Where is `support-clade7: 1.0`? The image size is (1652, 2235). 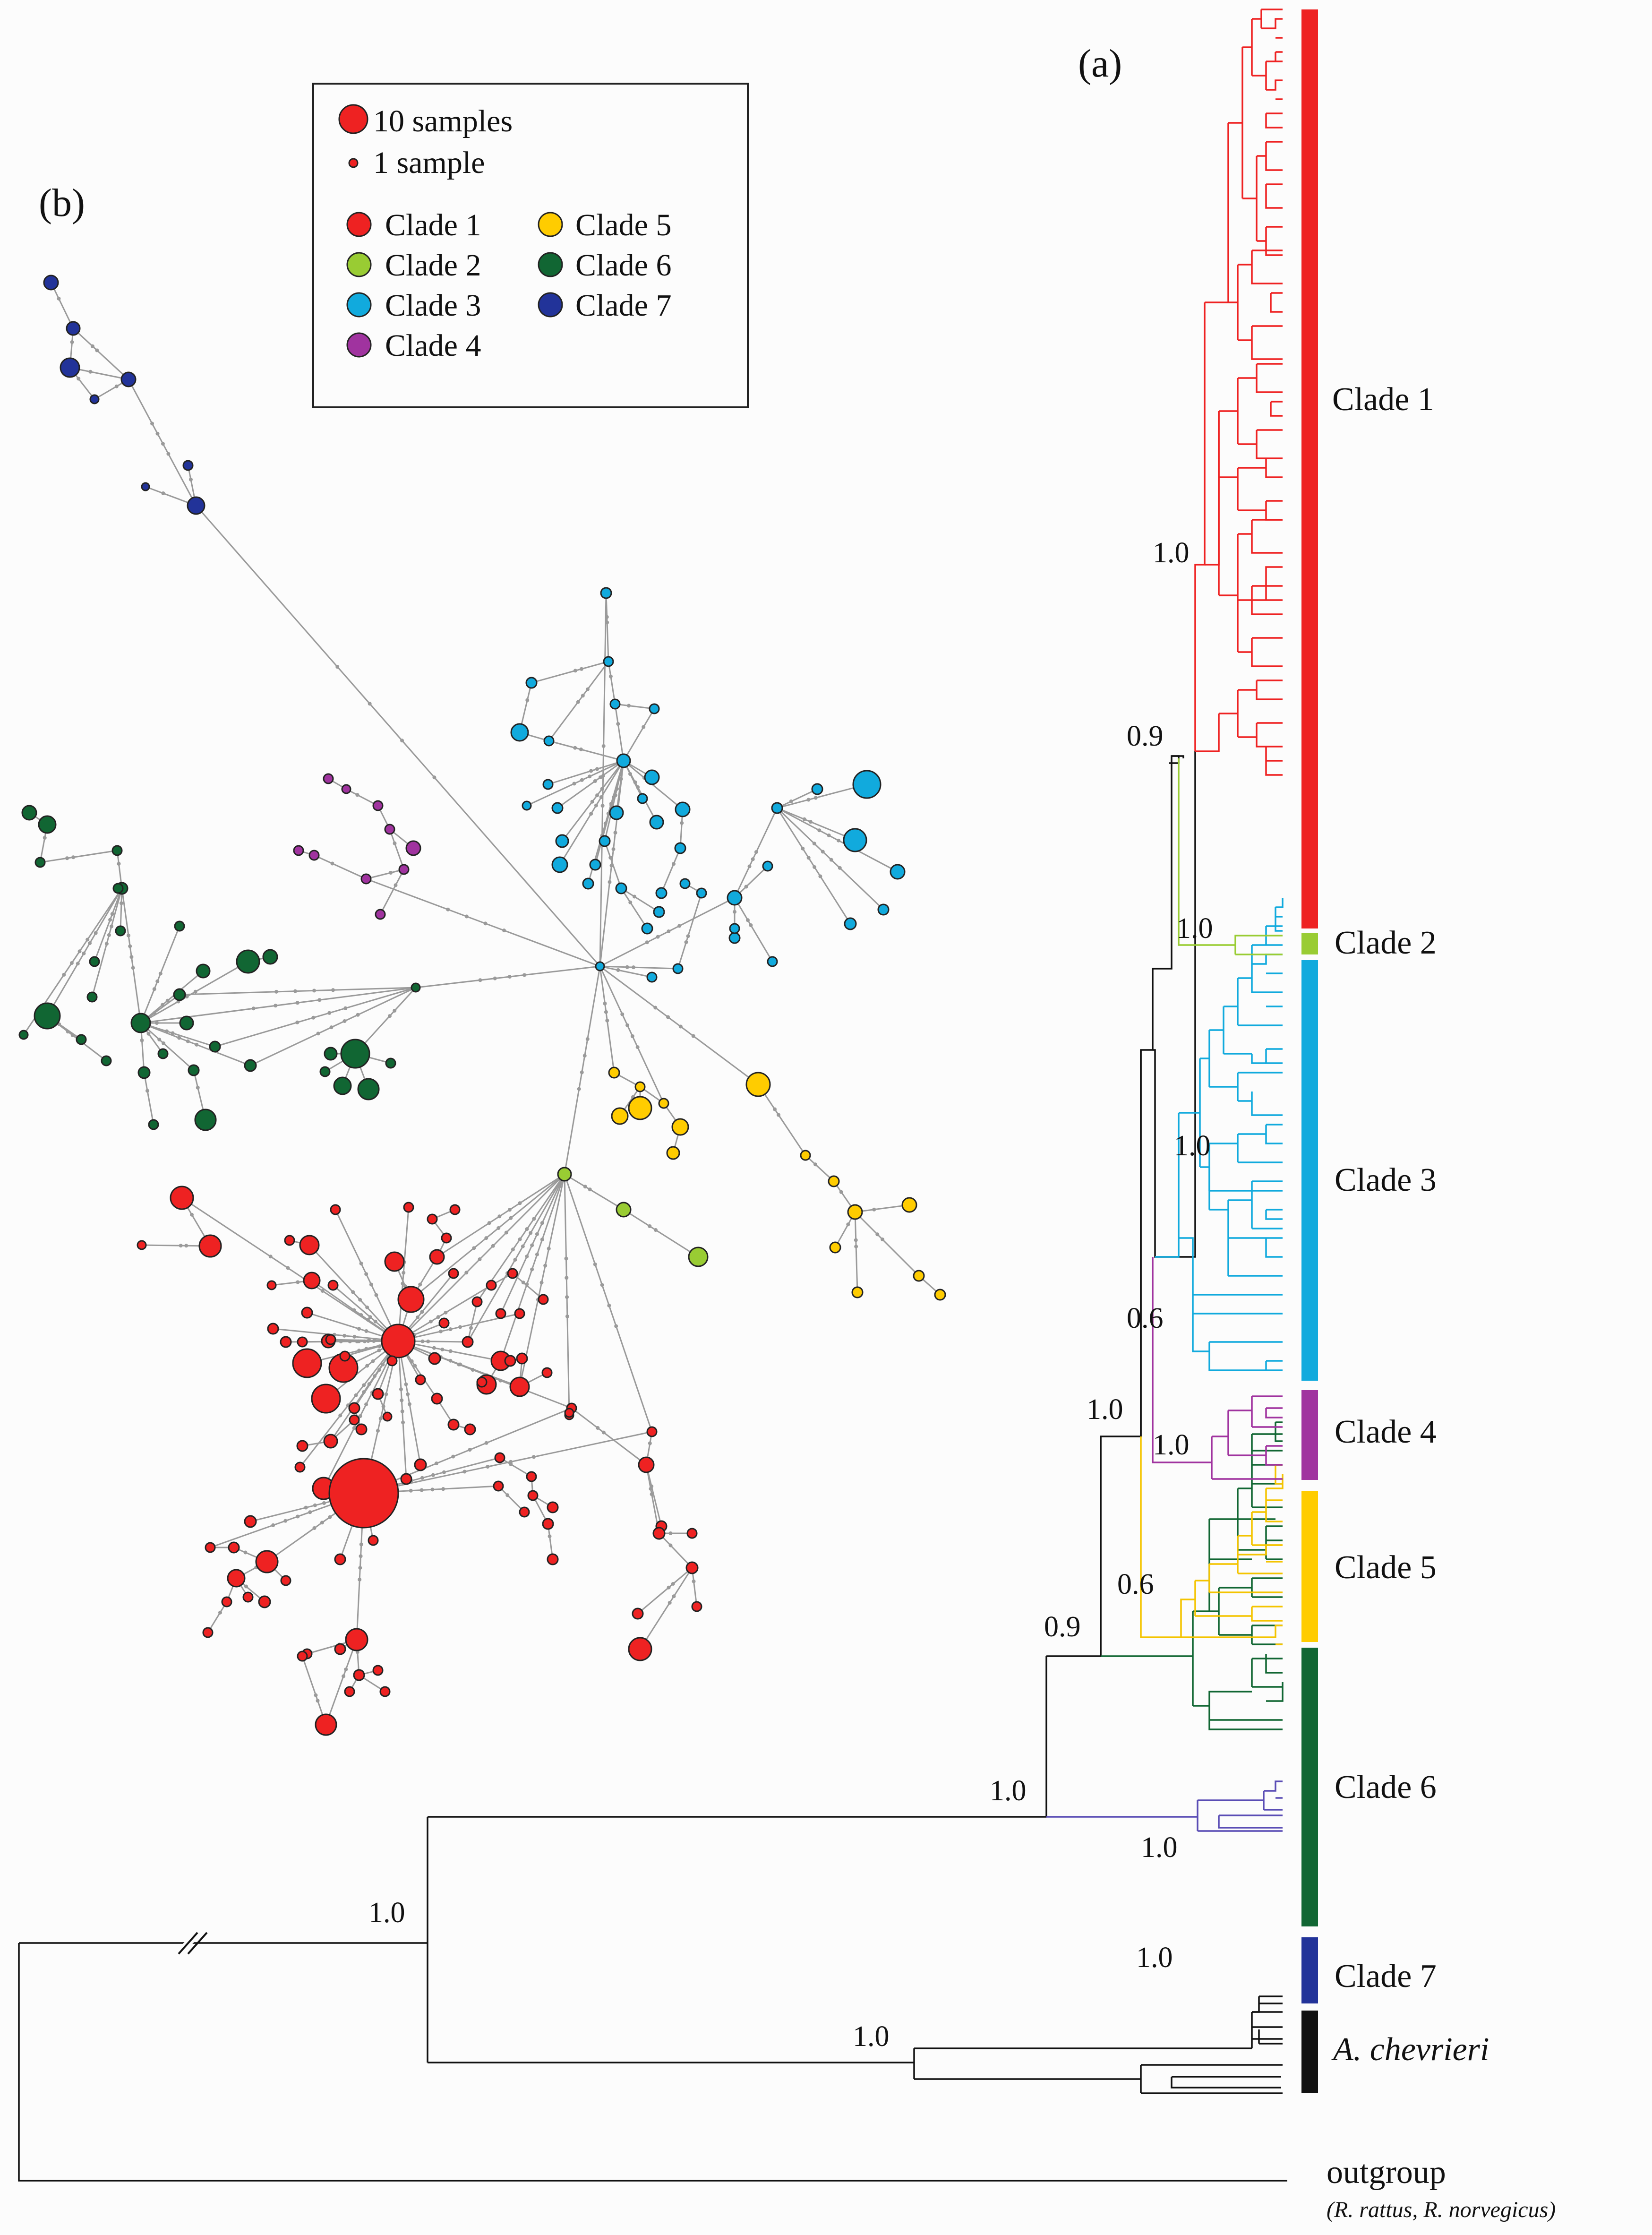
support-clade7: 1.0 is located at coordinates (1155, 1958).